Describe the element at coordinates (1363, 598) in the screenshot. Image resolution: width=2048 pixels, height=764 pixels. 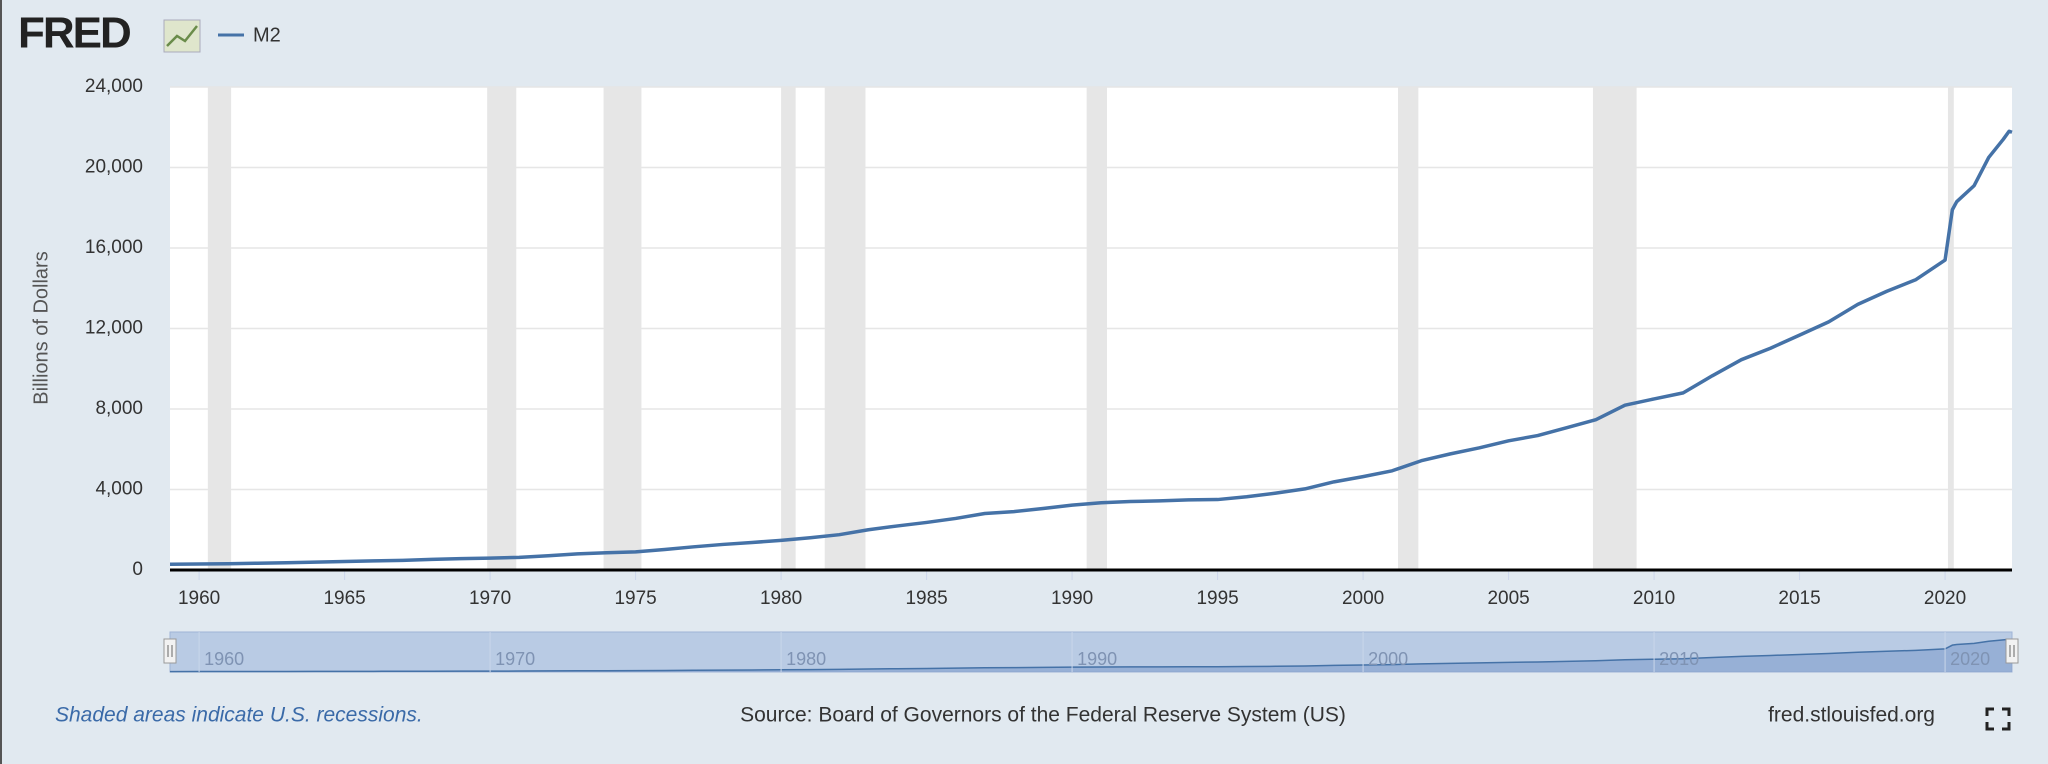
I see `x-tick-label: 2000` at that location.